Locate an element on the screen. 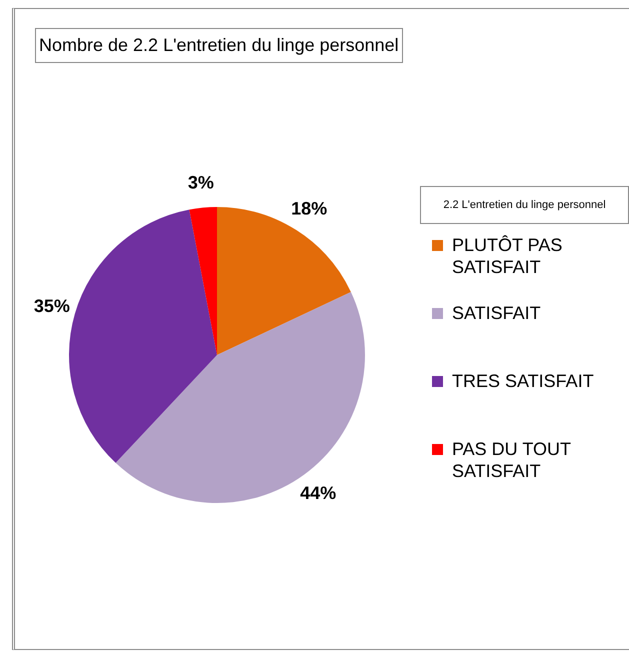 This screenshot has height=651, width=629. legend-label: TRES SATISFAIT is located at coordinates (523, 381).